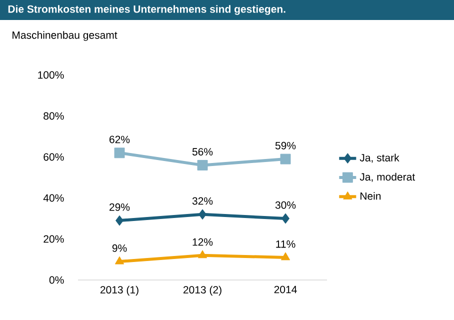  What do you see at coordinates (380, 158) in the screenshot?
I see `legend-label: Ja, stark` at bounding box center [380, 158].